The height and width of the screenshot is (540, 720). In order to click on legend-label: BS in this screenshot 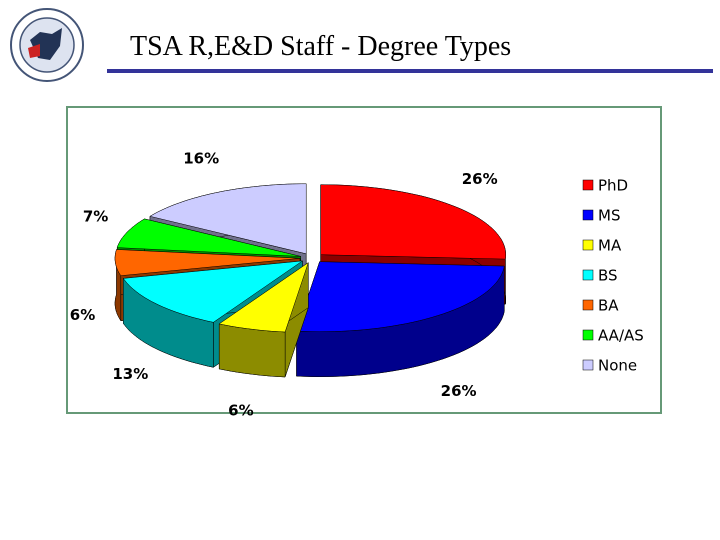, I will do `click(608, 276)`.